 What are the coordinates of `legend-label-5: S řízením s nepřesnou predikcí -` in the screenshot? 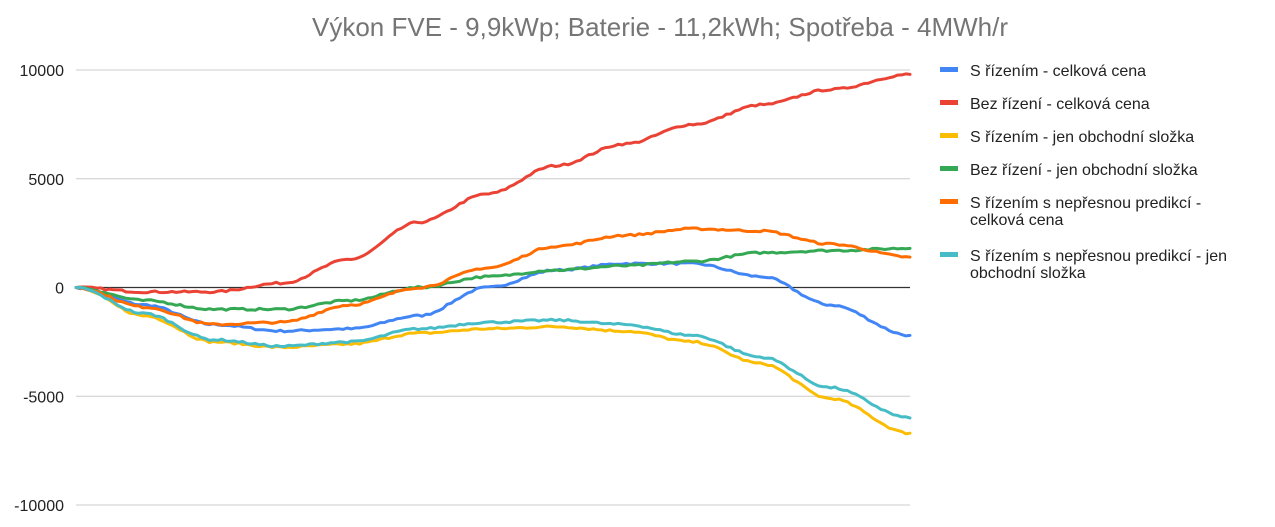 It's located at (1085, 203).